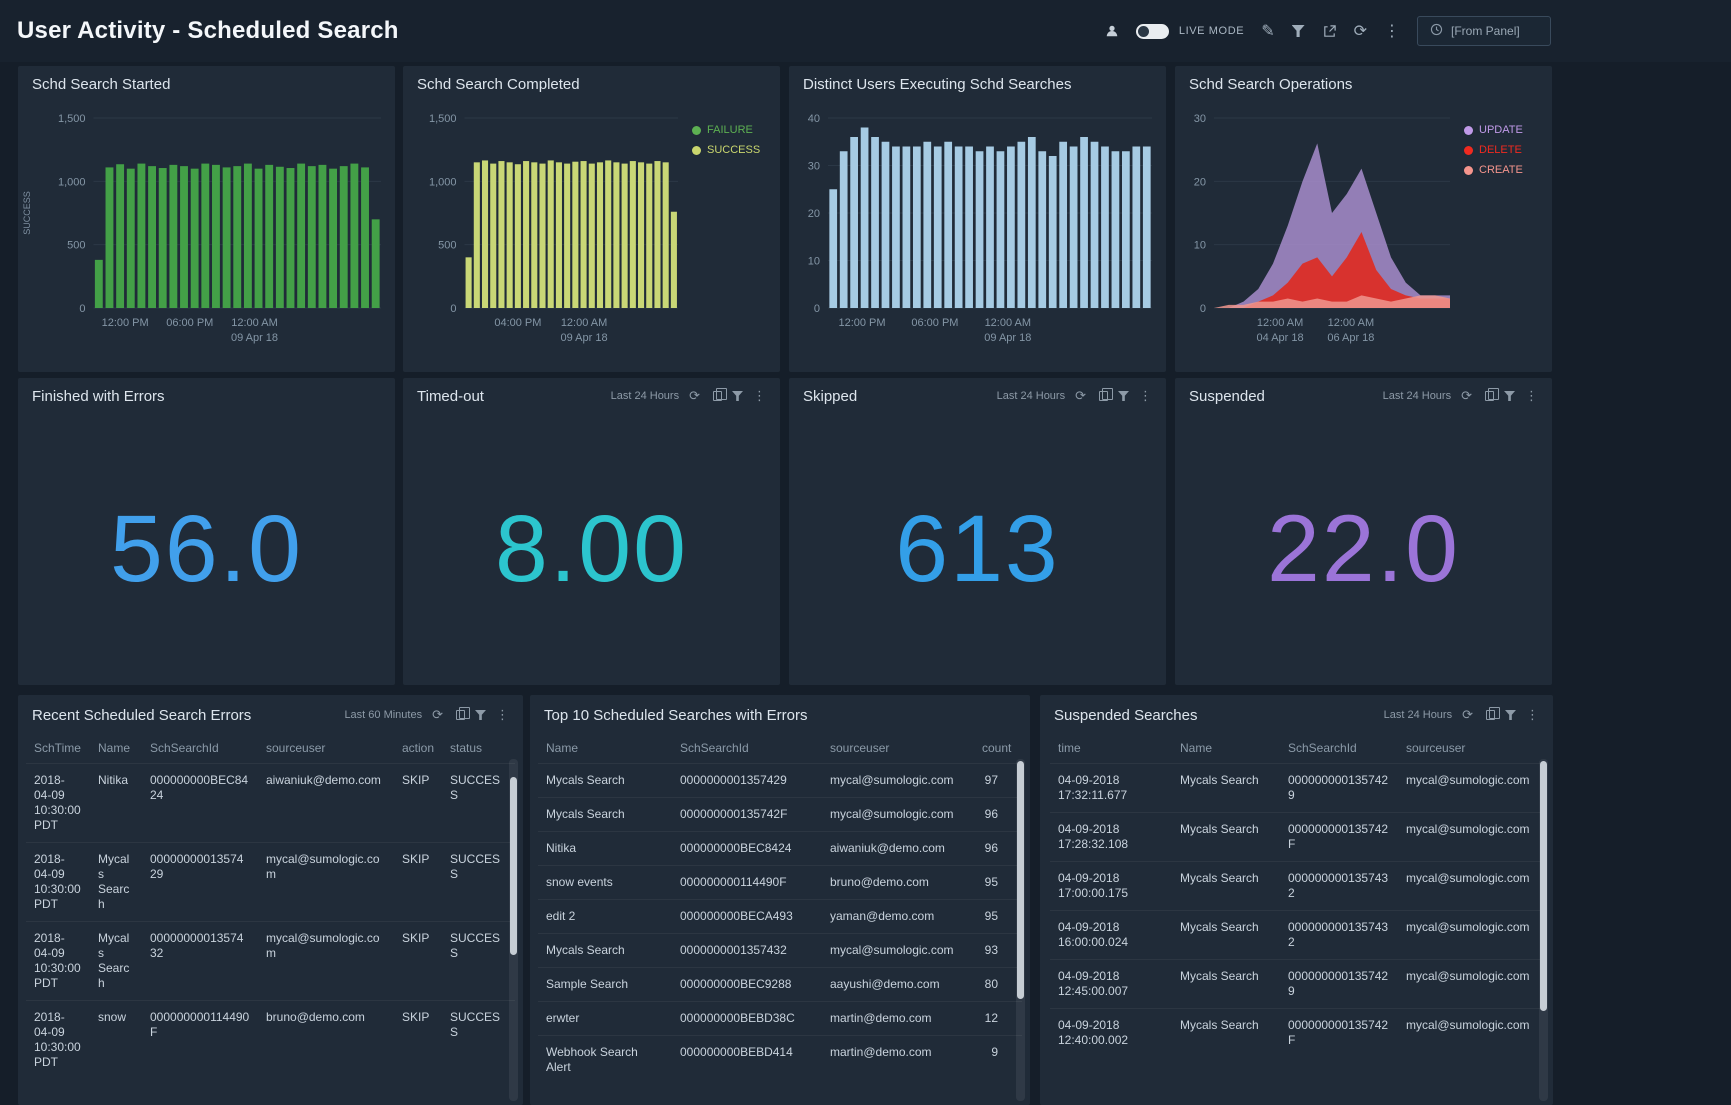 The width and height of the screenshot is (1731, 1105). What do you see at coordinates (736, 150) in the screenshot?
I see `legend-item: SUCCESS` at bounding box center [736, 150].